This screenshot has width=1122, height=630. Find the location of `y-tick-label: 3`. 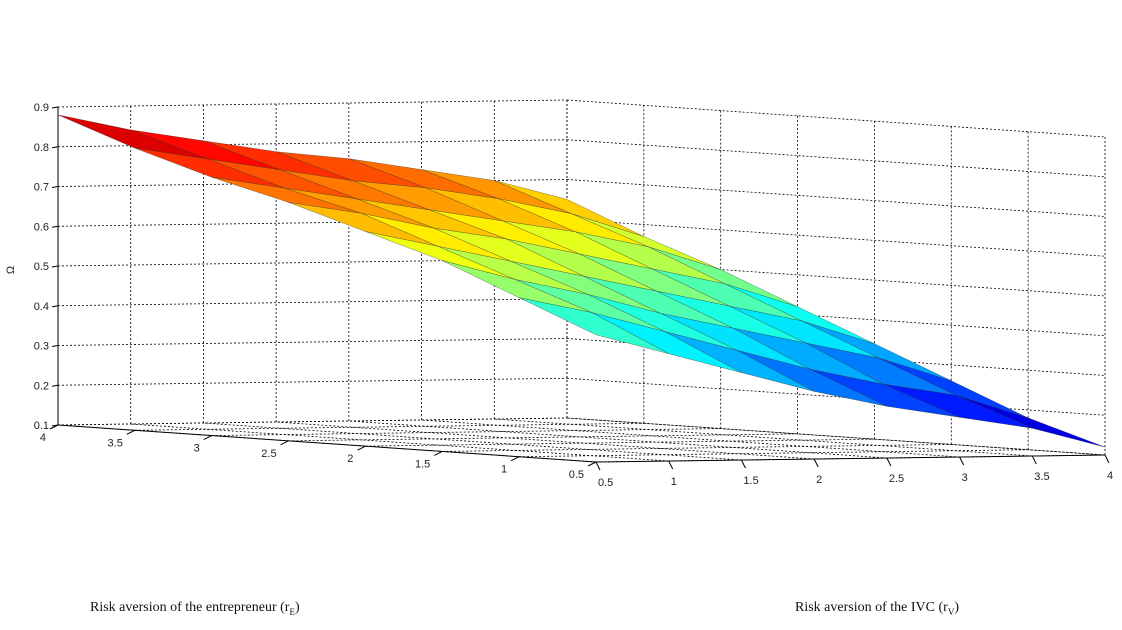

y-tick-label: 3 is located at coordinates (197, 449).